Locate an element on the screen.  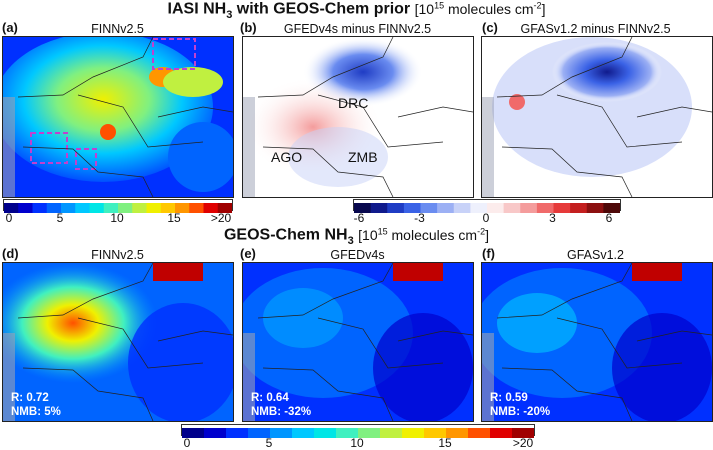
panel-d-title: FINNv2.5 is located at coordinates (117, 255).